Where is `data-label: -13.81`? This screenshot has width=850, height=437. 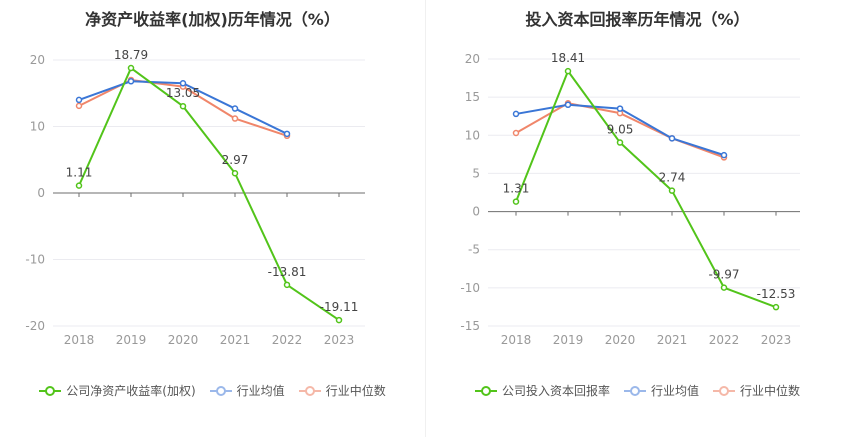 data-label: -13.81 is located at coordinates (287, 272).